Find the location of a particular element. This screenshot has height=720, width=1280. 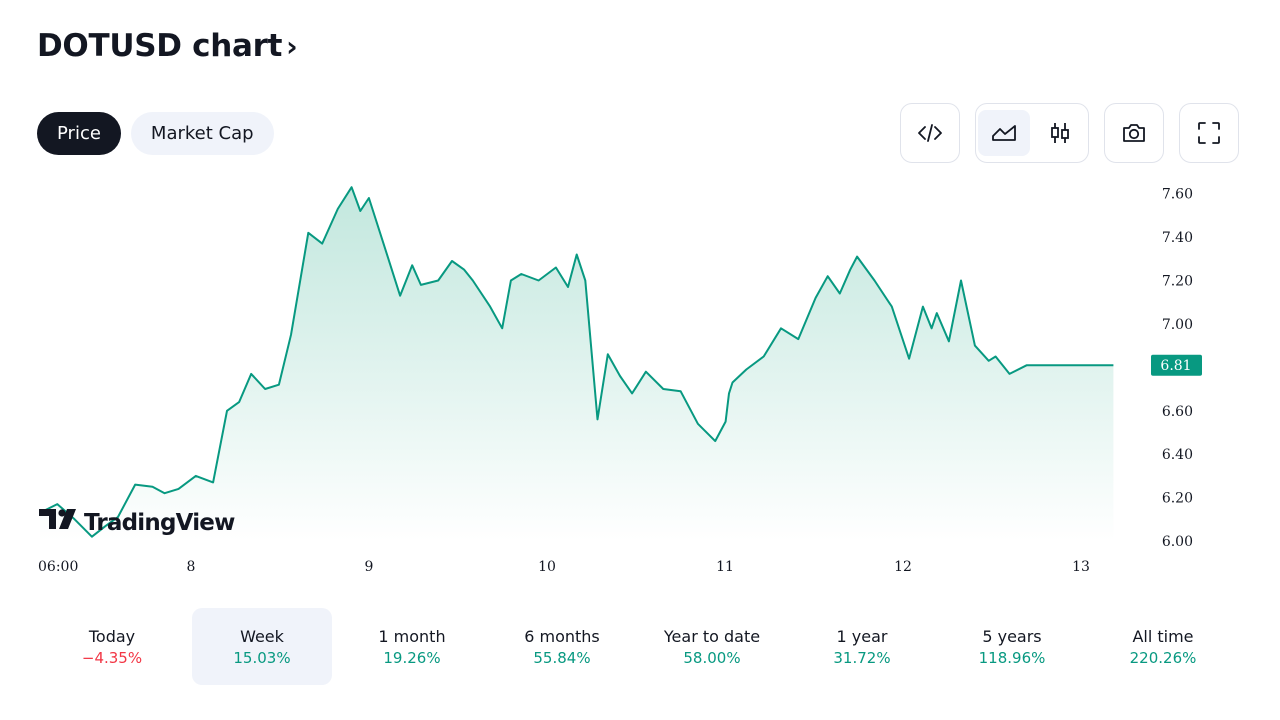

y-tick-label: 6.20 is located at coordinates (1177, 499).